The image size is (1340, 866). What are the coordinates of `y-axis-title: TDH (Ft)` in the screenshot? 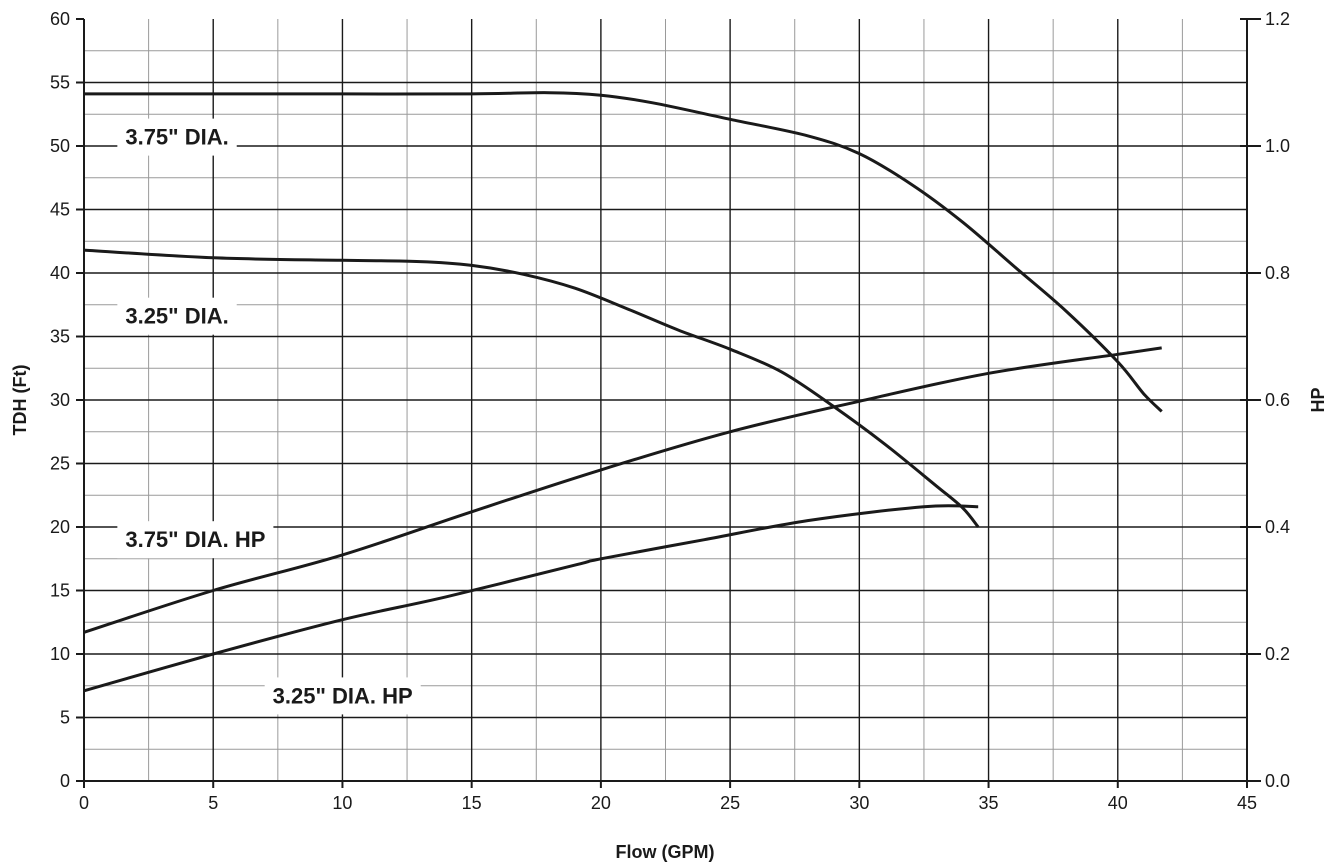 It's located at (20, 400).